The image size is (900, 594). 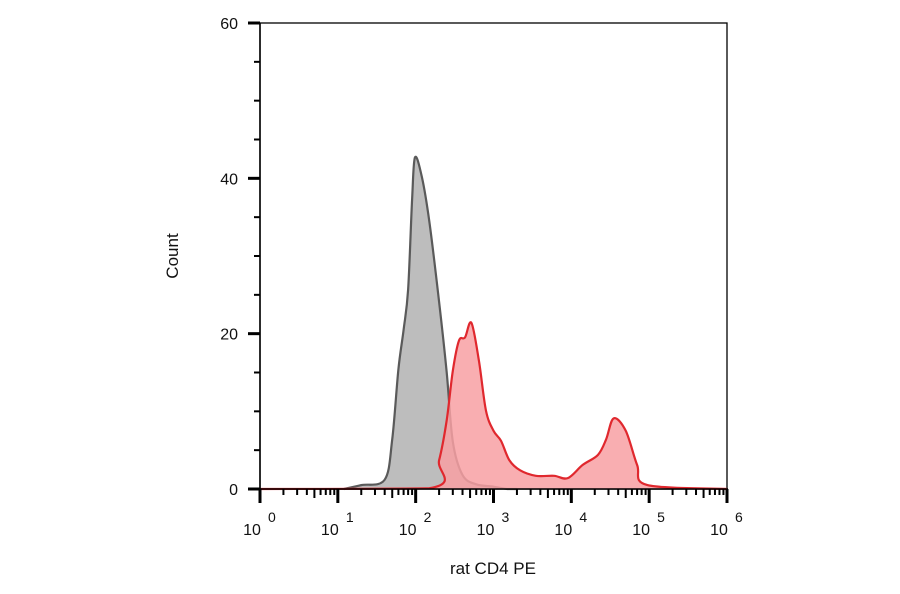 I want to click on x-axis: 10 0 10 1 10 2 10 3 10 4 10 5 10 6, so click(x=493, y=513).